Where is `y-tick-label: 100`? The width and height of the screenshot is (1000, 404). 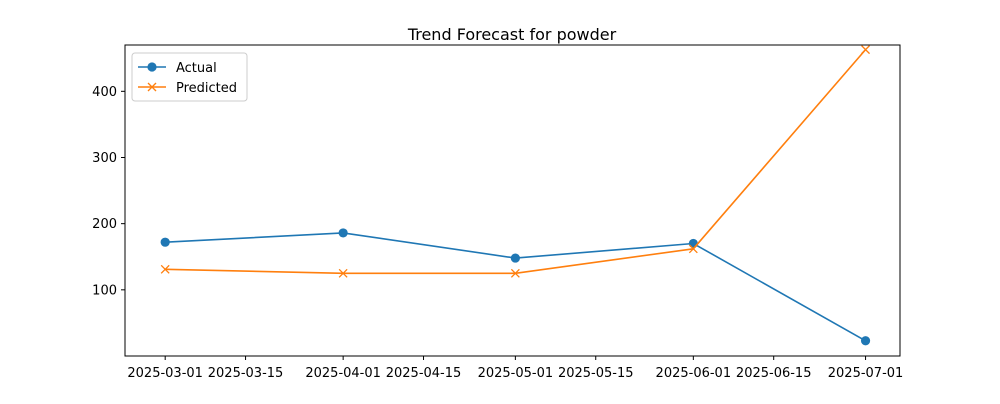 y-tick-label: 100 is located at coordinates (104, 290).